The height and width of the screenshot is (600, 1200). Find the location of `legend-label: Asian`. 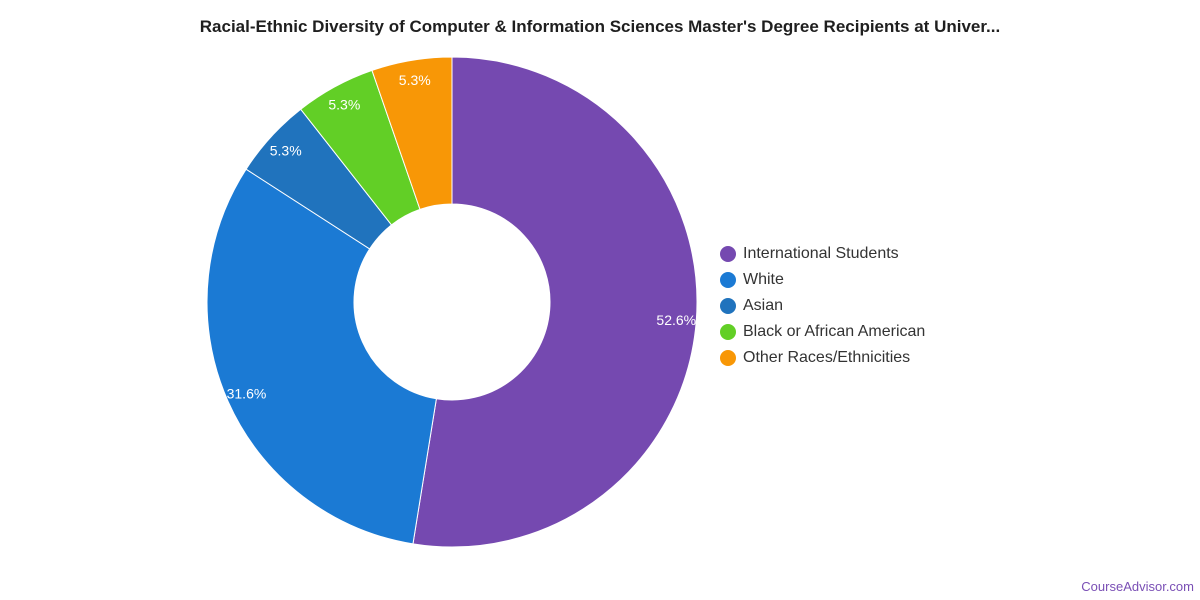

legend-label: Asian is located at coordinates (763, 305).